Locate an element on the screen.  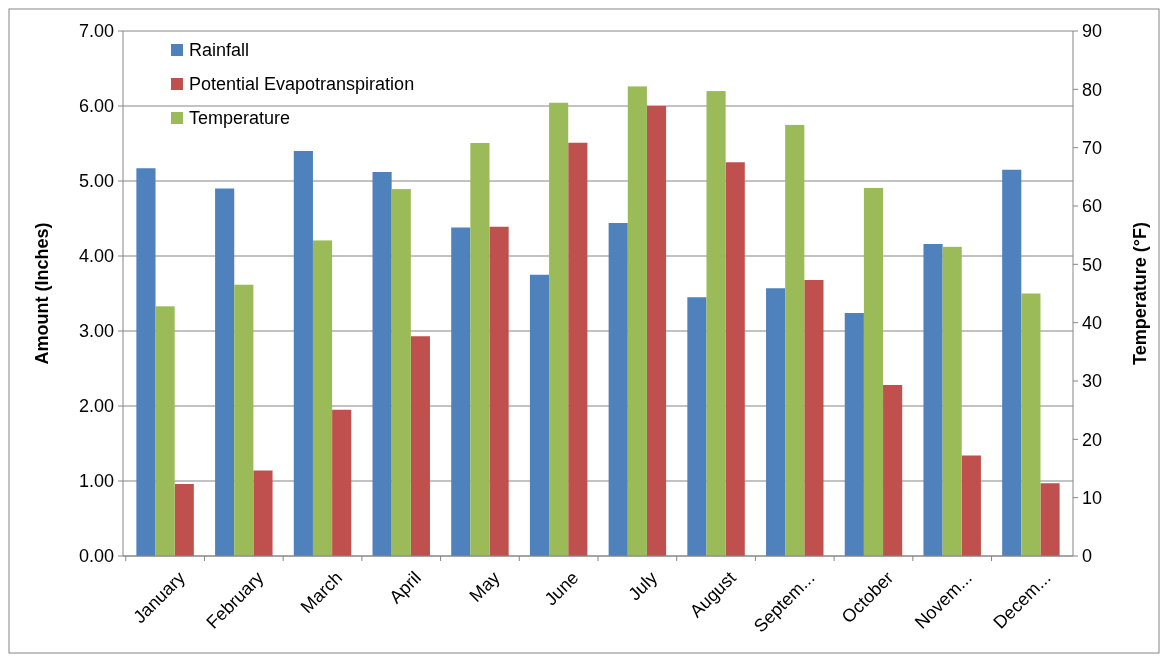
y-tick-label: 5.00 is located at coordinates (96, 181).